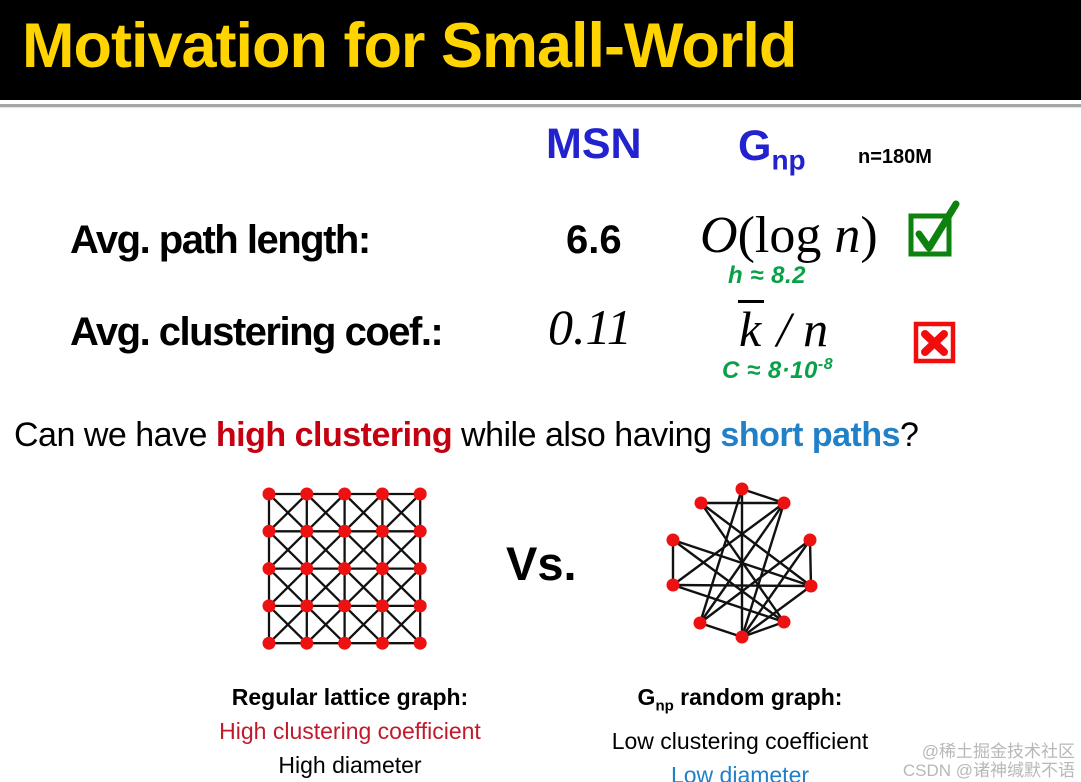 The image size is (1081, 782). I want to click on cross-icon, so click(934, 342).